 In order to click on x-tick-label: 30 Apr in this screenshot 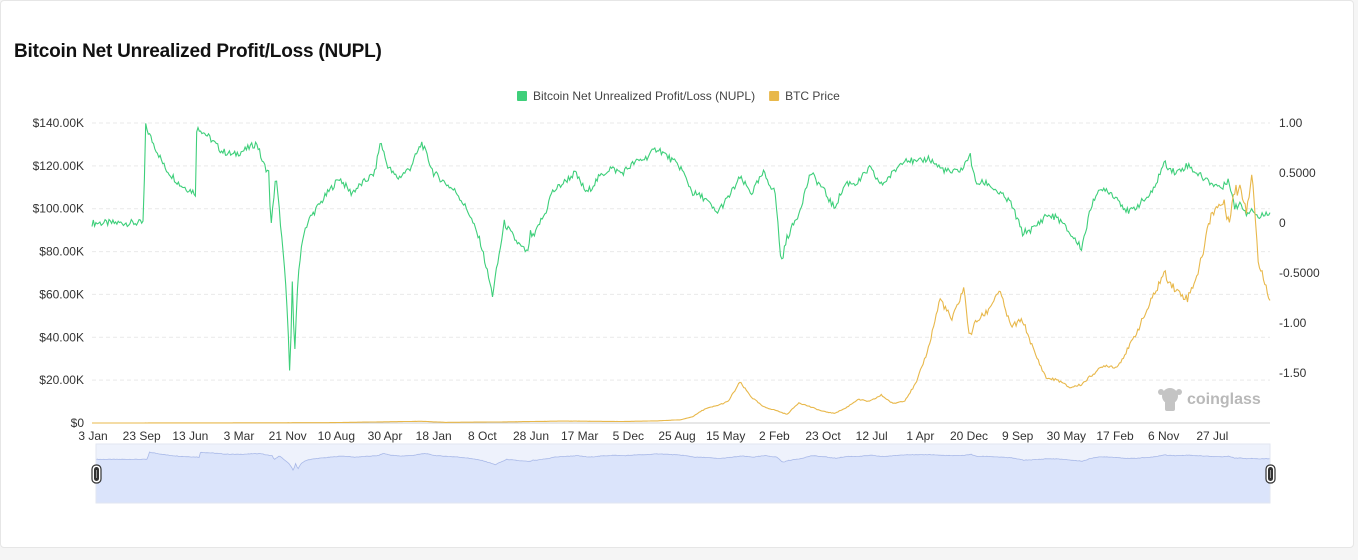, I will do `click(385, 436)`.